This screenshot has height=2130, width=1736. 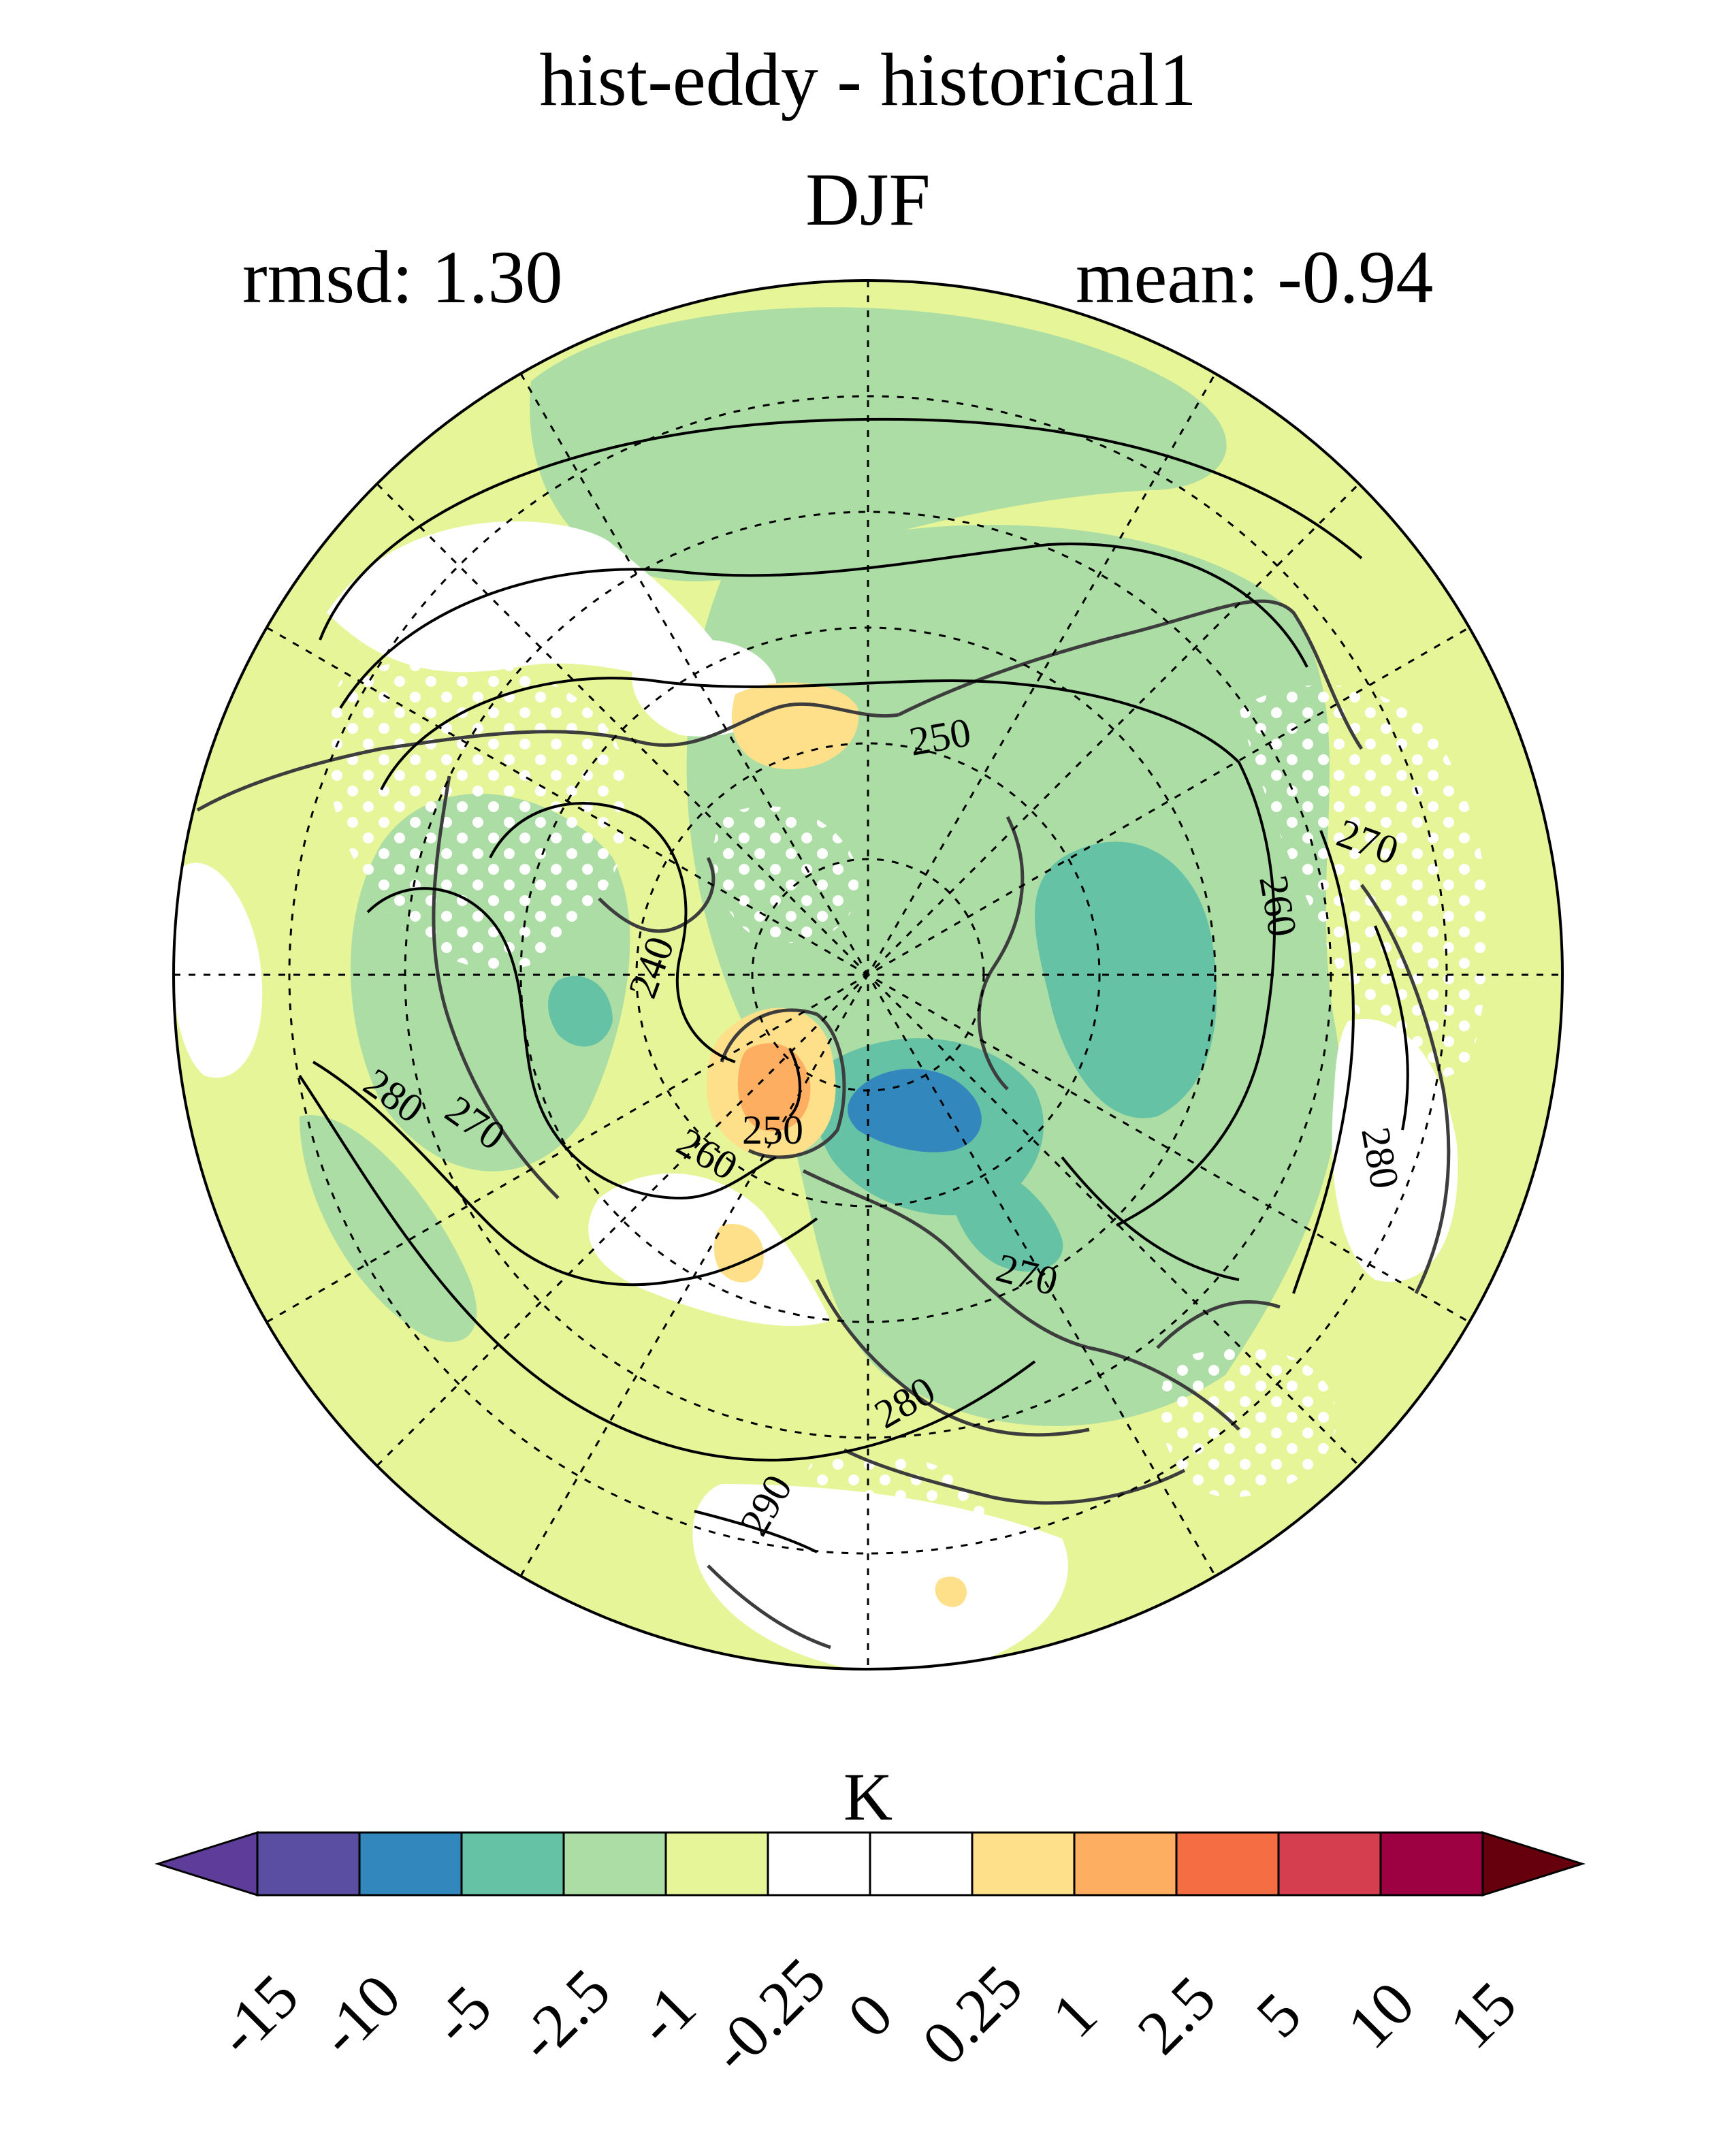 I want to click on green-region-pacific, so click(x=388, y=1228).